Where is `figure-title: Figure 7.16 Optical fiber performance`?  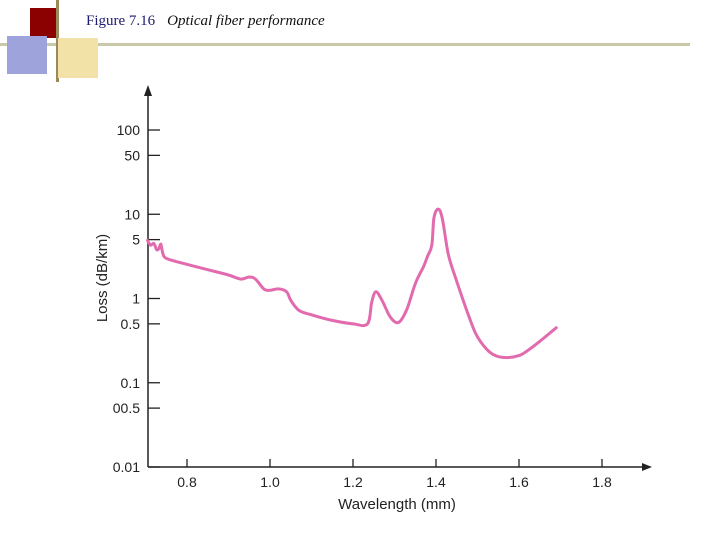
figure-title: Figure 7.16 Optical fiber performance is located at coordinates (205, 21).